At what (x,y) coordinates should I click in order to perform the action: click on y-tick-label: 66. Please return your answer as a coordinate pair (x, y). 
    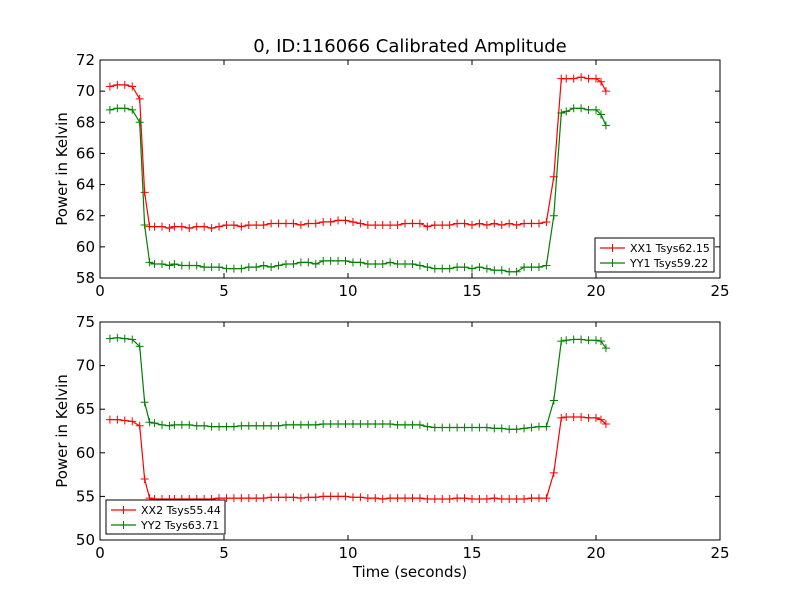
    Looking at the image, I should click on (85, 153).